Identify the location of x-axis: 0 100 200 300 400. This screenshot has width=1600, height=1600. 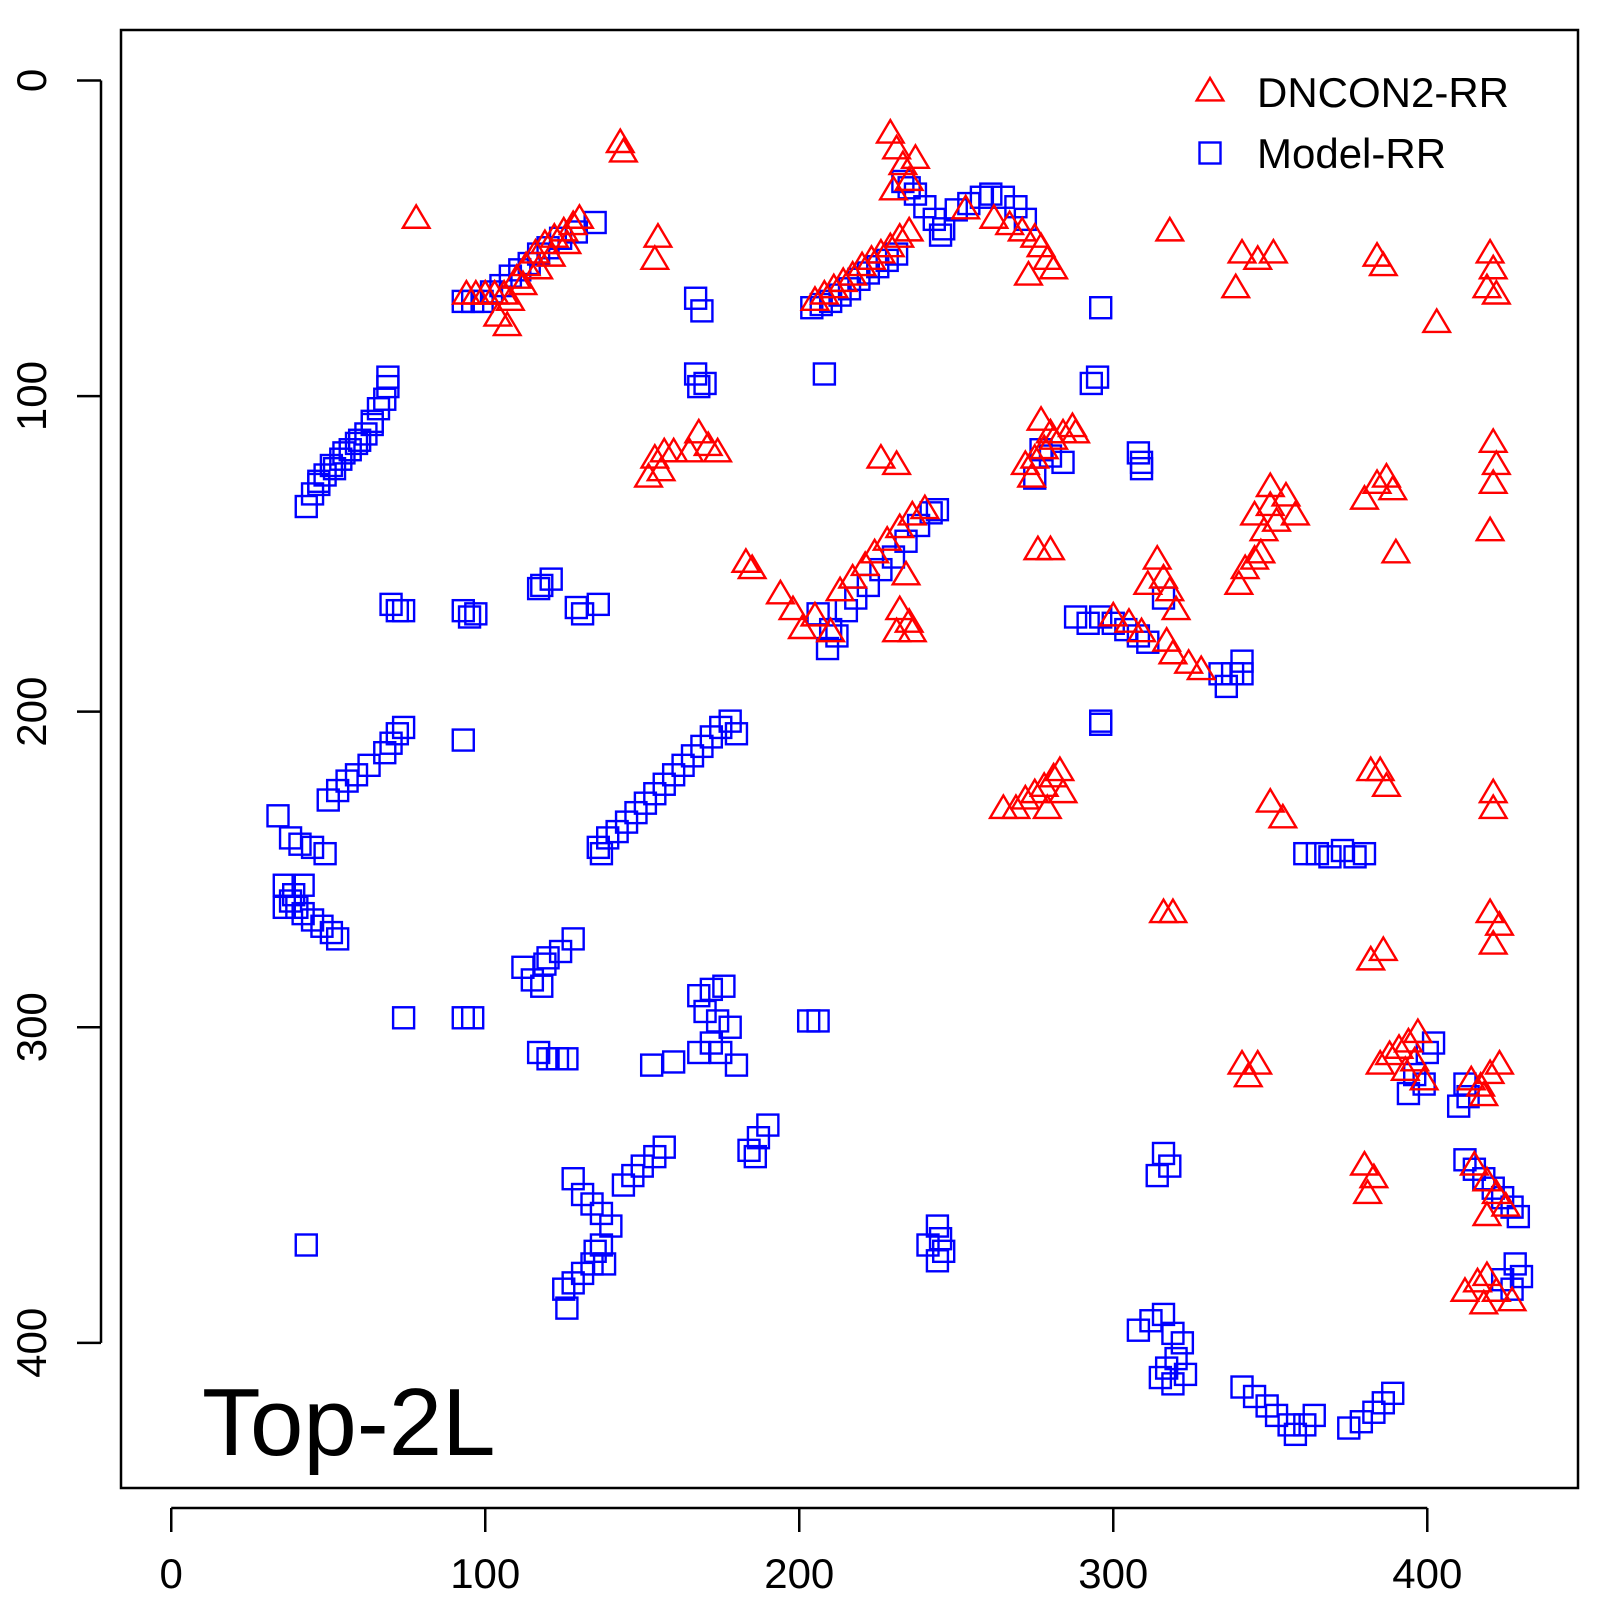
(811, 1551).